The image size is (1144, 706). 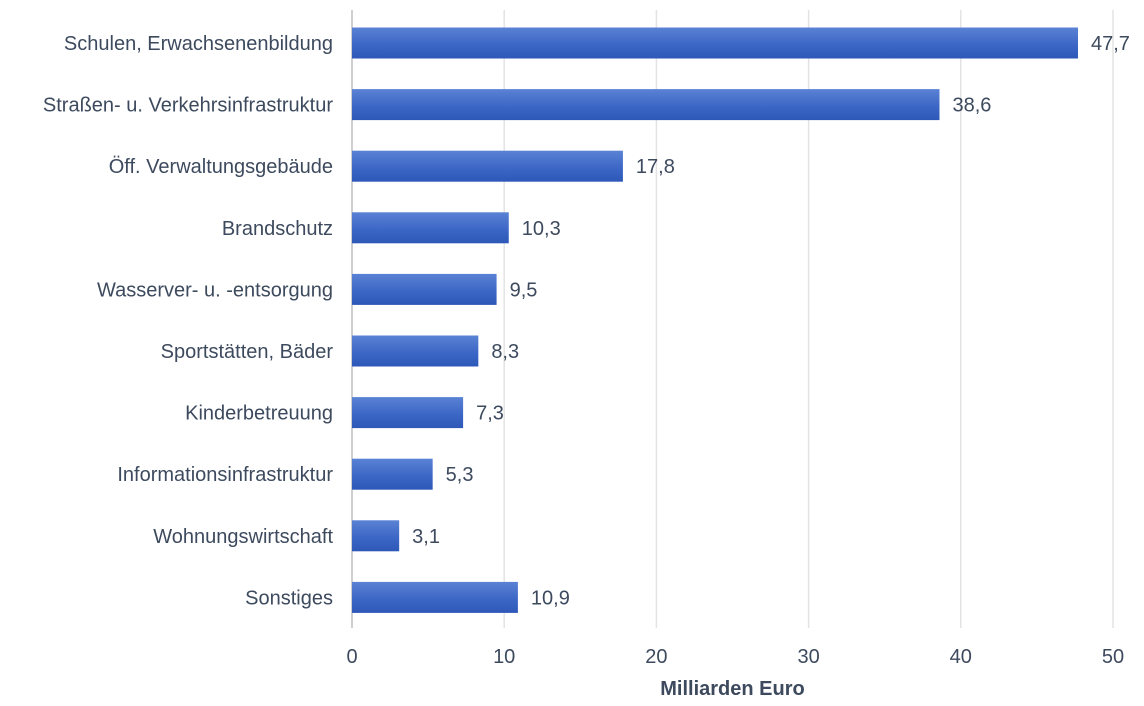 I want to click on category-label-4: Wasserver- u. -entsorgung, so click(x=215, y=290).